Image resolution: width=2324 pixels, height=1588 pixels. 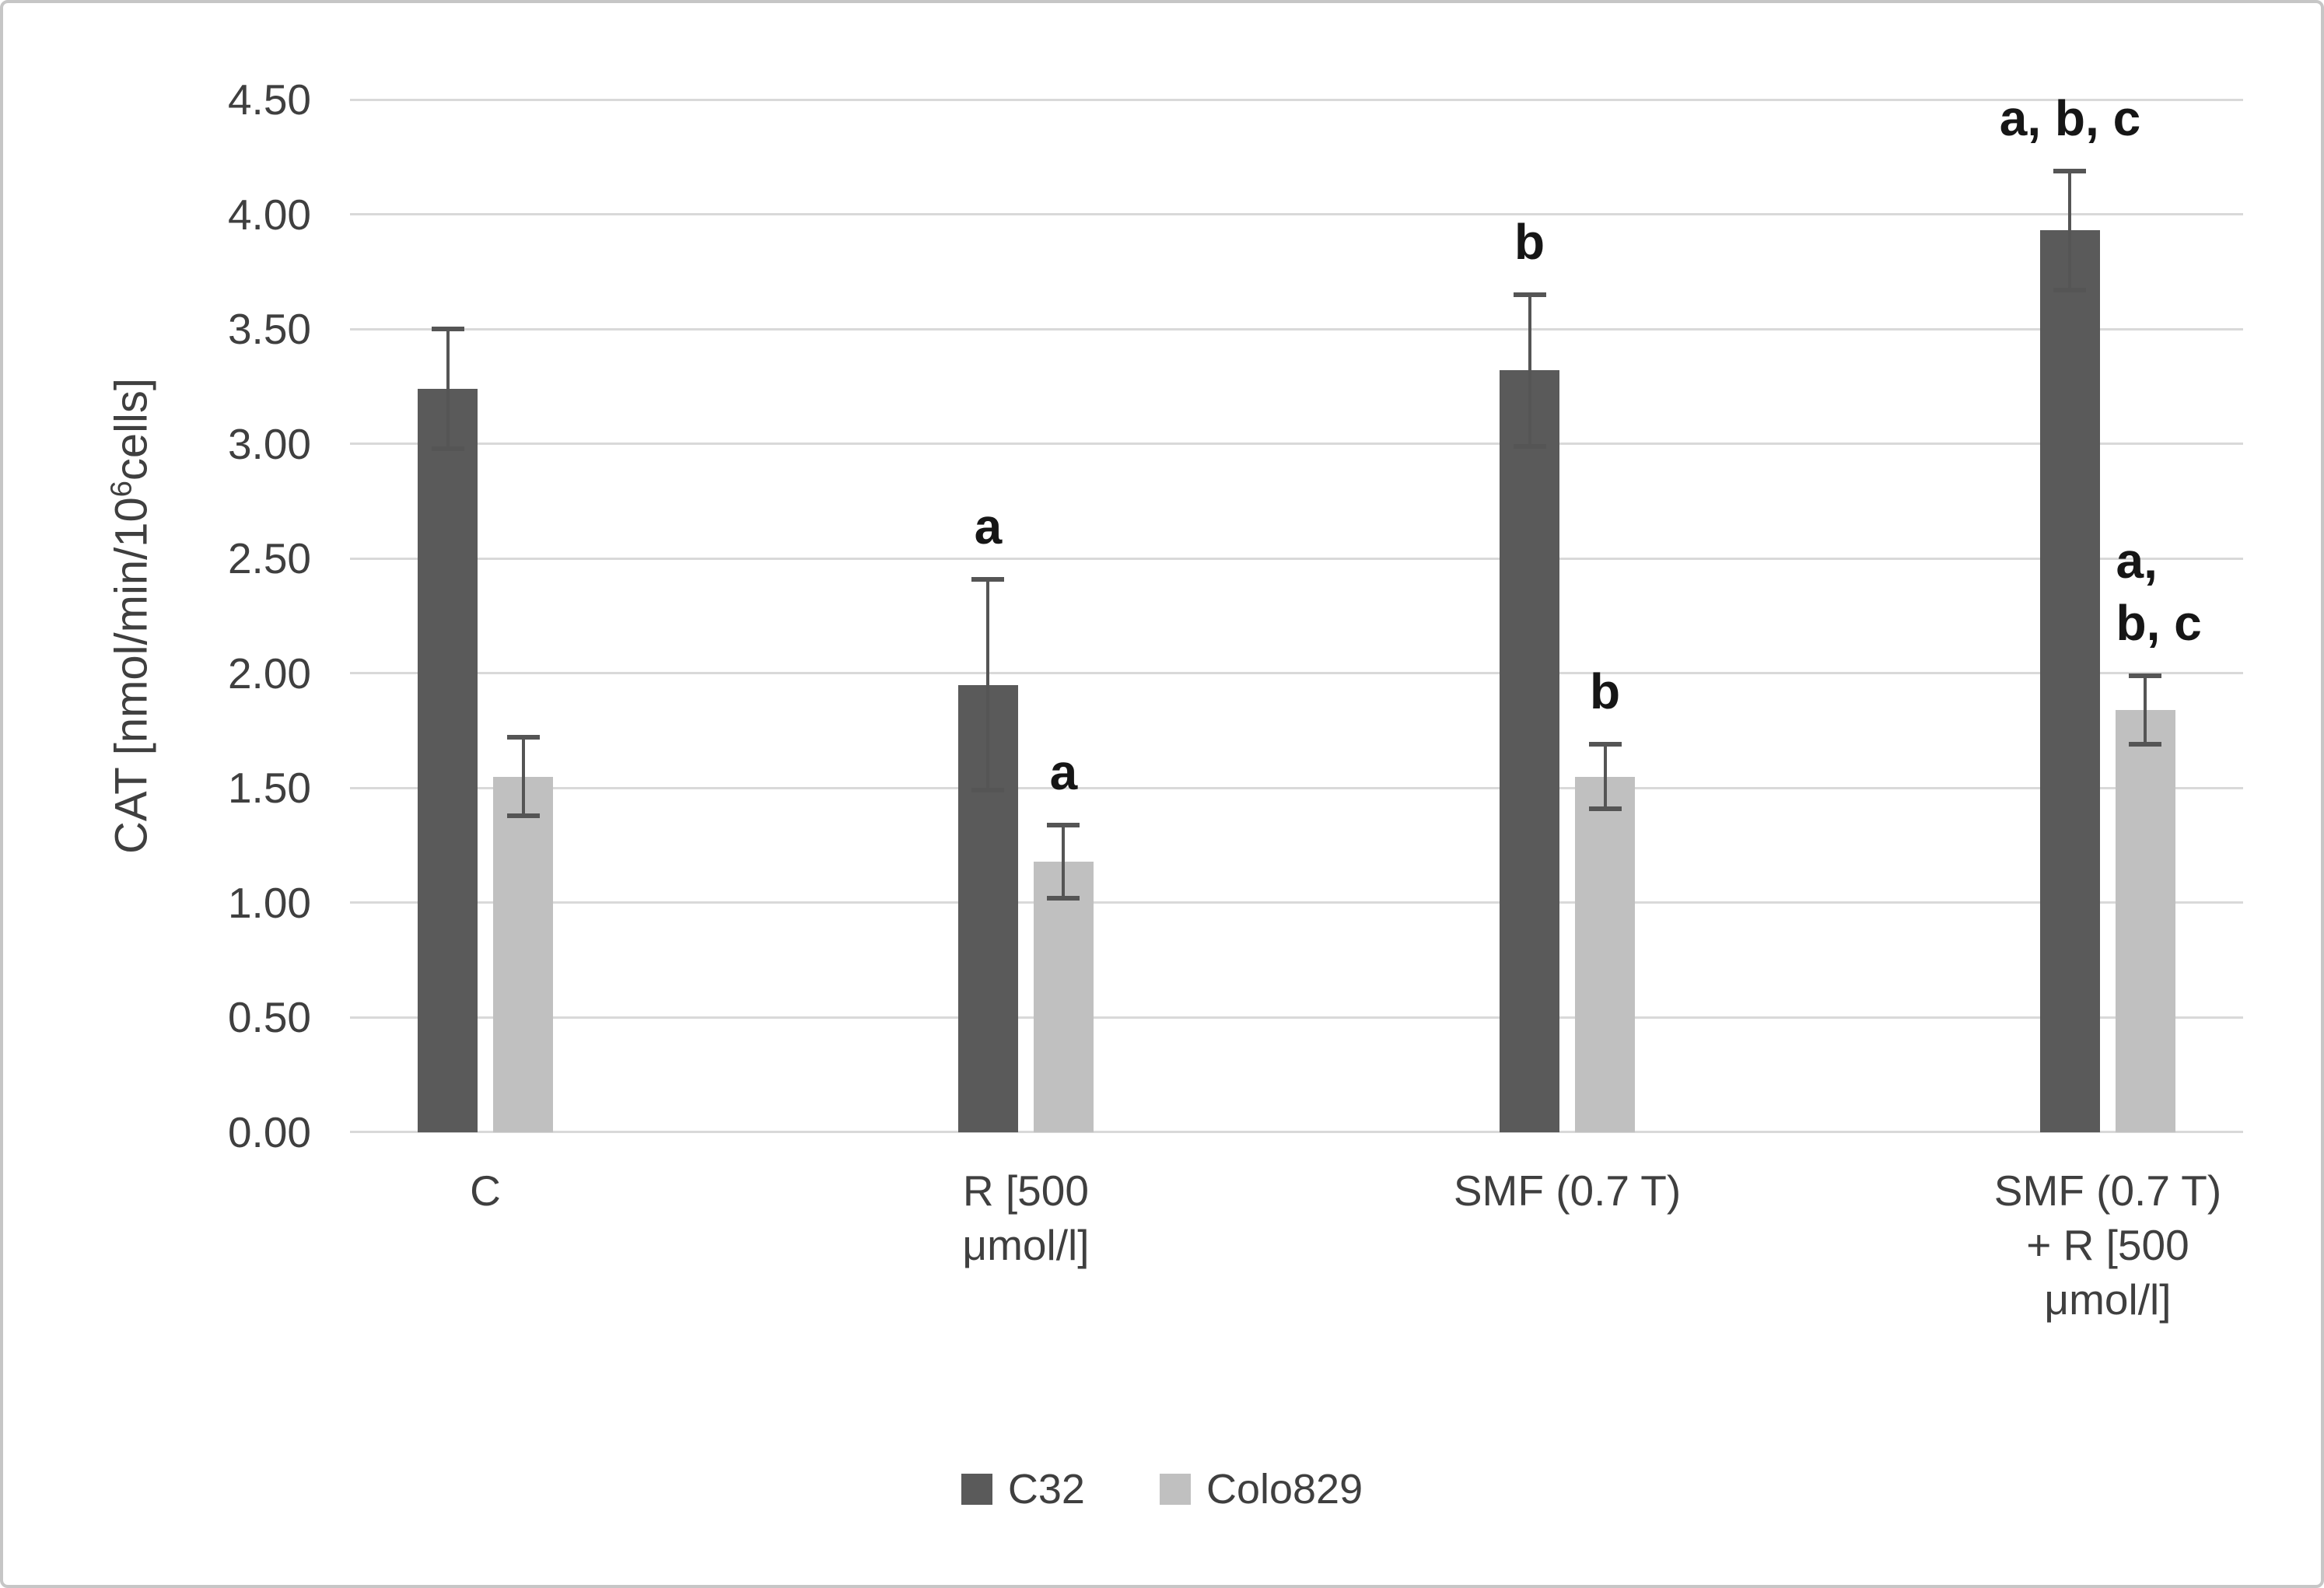 I want to click on legend-item-colo829: Colo829, so click(x=1261, y=1489).